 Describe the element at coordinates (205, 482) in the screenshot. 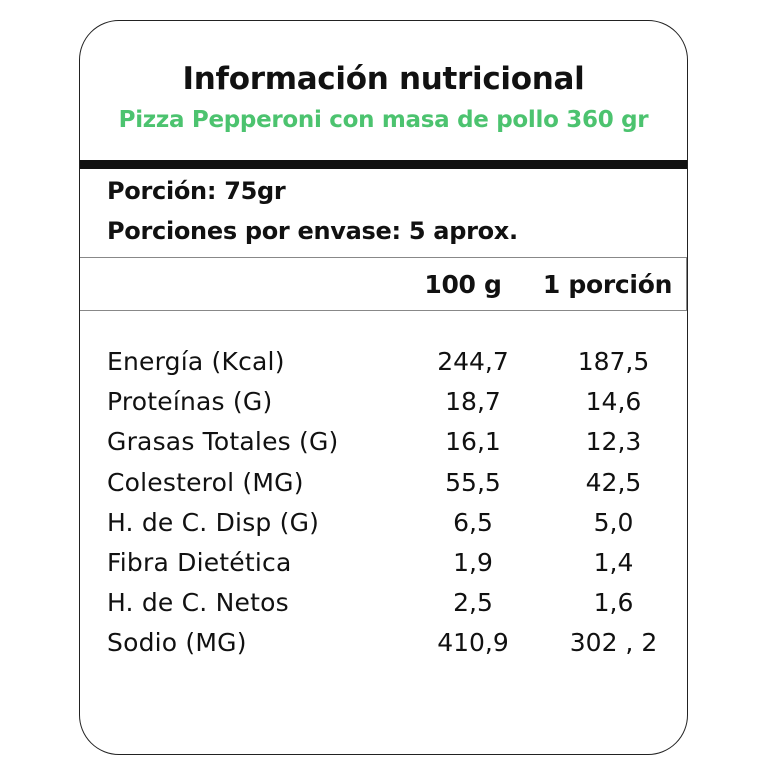

I see `nutrient-name: Colesterol (MG)` at that location.